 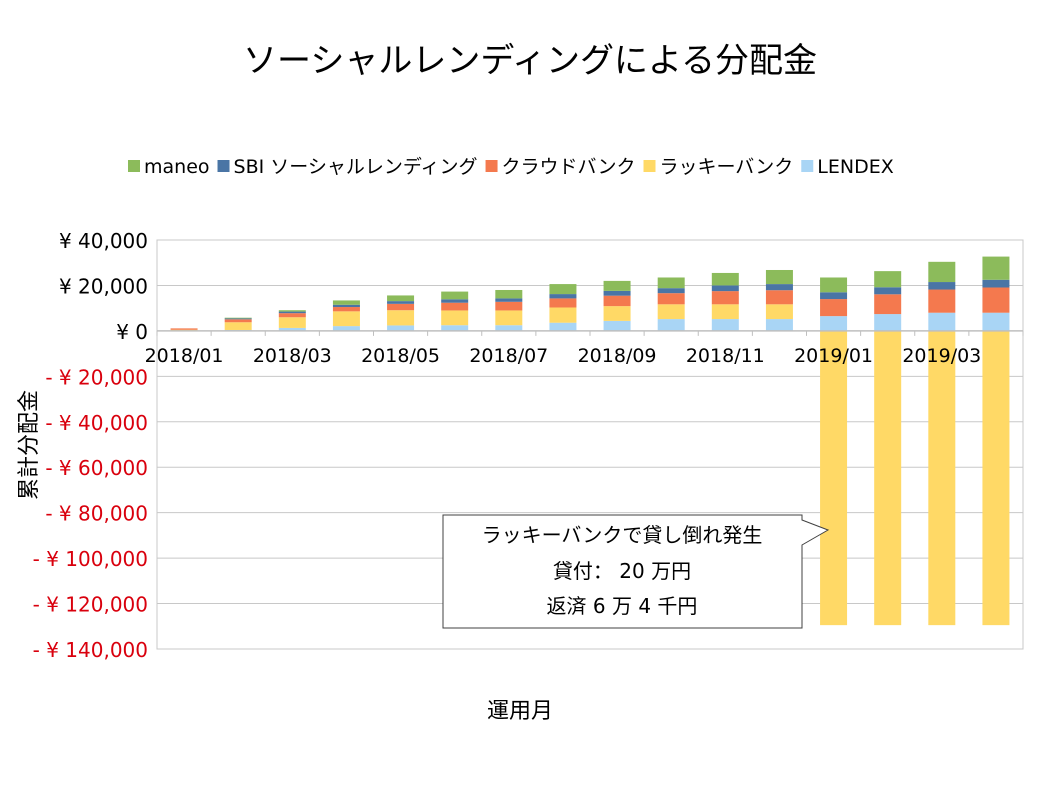 I want to click on x-tick-label: 2019/03, so click(x=941, y=356).